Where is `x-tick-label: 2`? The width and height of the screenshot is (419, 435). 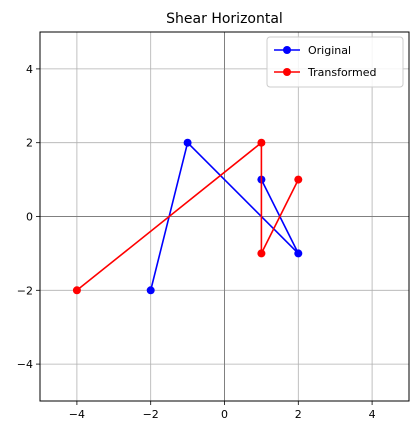
x-tick-label: 2 is located at coordinates (298, 414).